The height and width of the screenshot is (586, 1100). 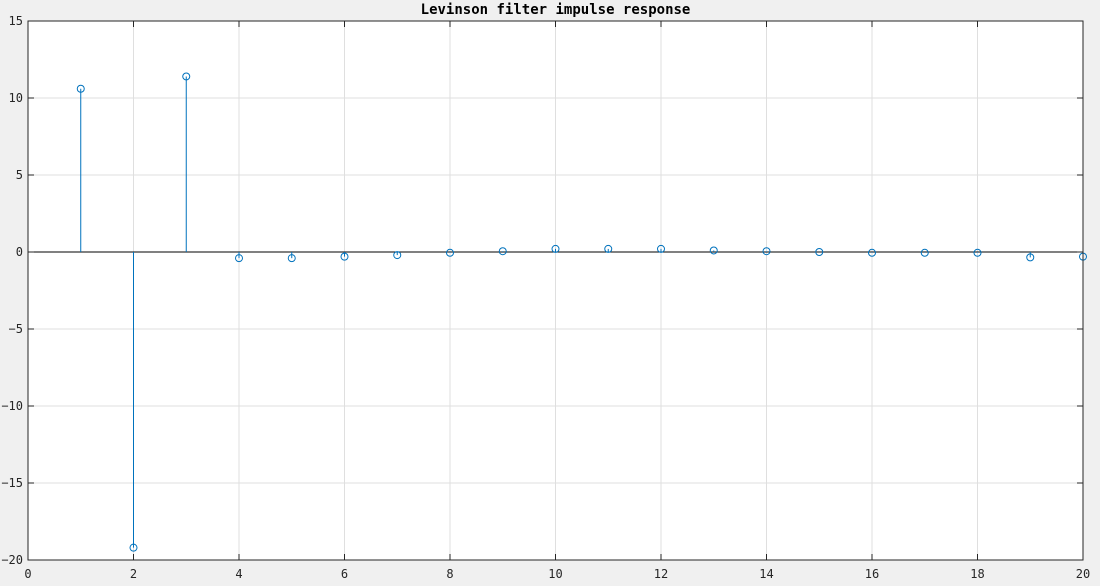 I want to click on x-tick-label: 10, so click(x=555, y=574).